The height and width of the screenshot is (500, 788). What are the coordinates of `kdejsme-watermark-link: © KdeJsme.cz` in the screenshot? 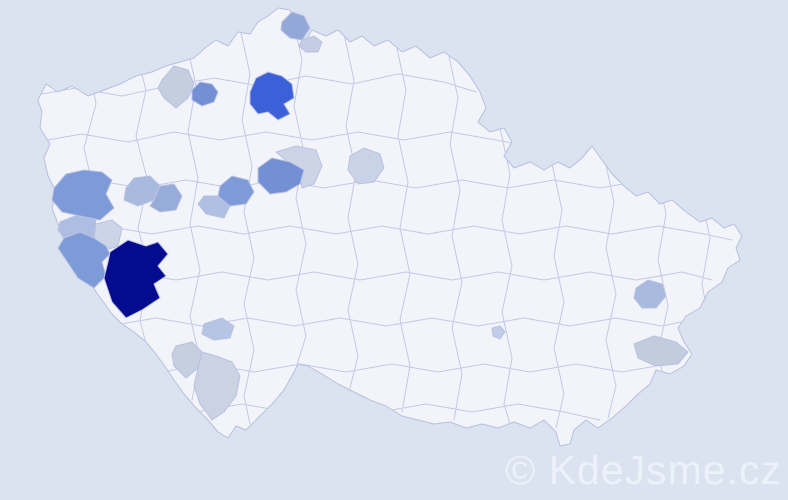 It's located at (643, 470).